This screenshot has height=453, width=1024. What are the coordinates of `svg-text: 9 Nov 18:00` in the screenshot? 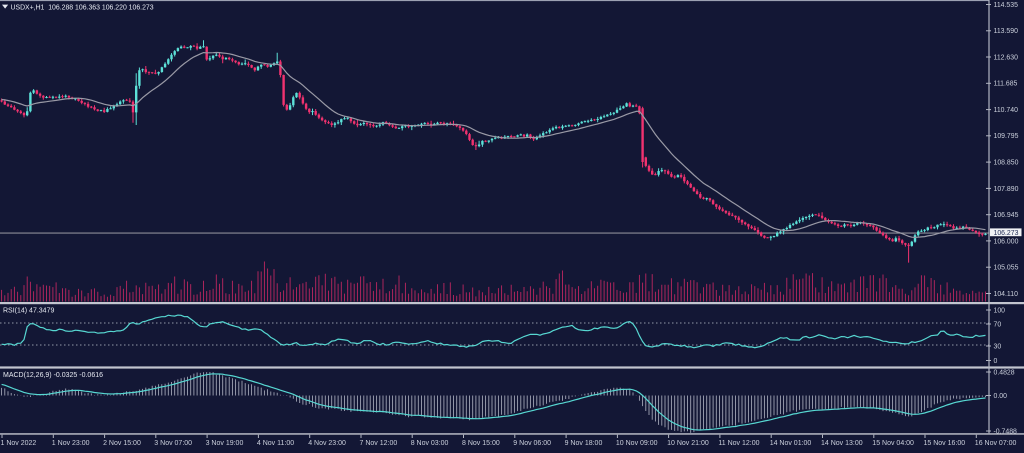 It's located at (584, 443).